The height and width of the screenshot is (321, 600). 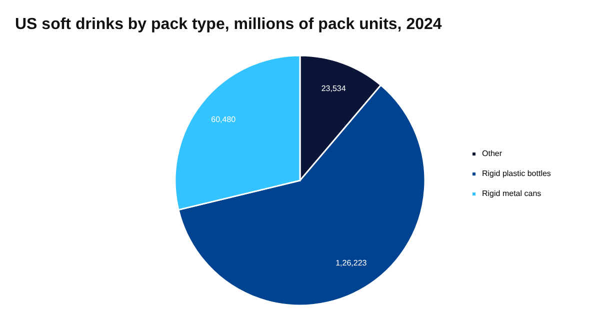 I want to click on data-label: 60,480, so click(x=223, y=119).